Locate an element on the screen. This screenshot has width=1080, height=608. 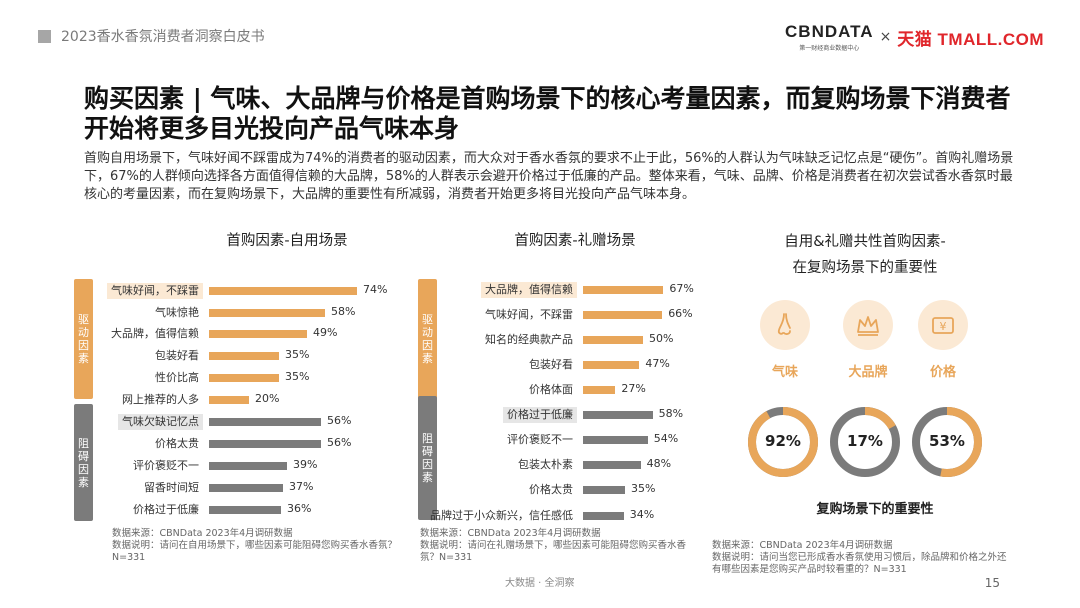
chart1-row: 留香时间短 37% is located at coordinates (276, 488).